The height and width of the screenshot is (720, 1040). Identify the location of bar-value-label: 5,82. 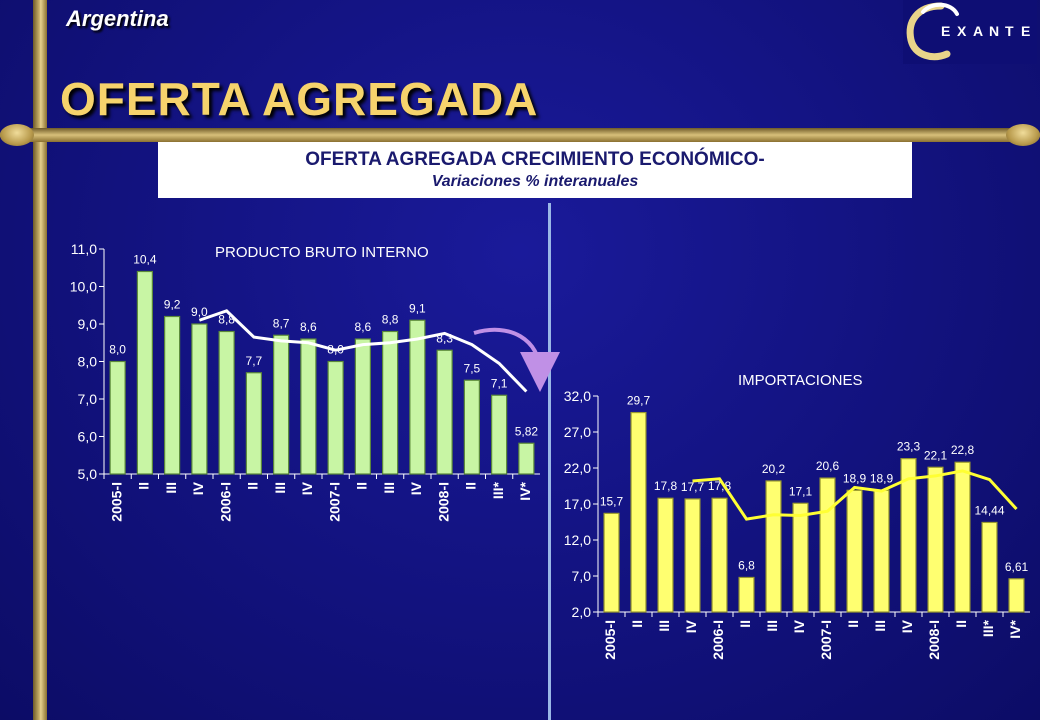
(527, 431).